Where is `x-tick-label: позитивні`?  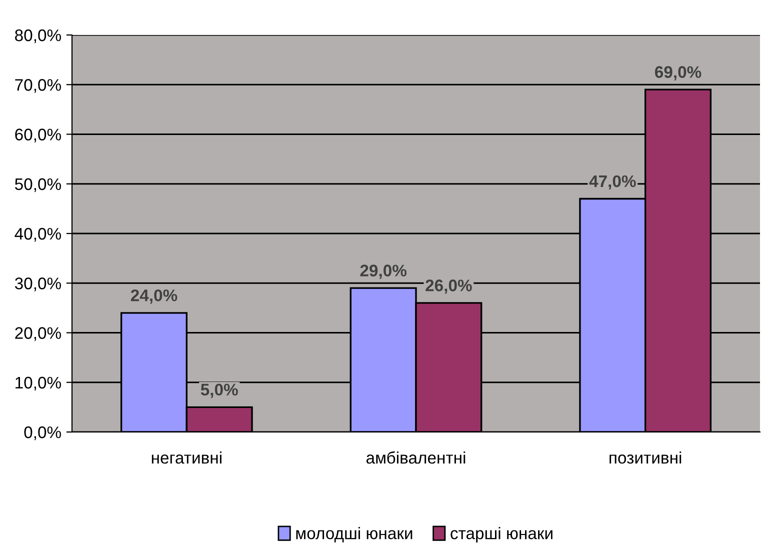 x-tick-label: позитивні is located at coordinates (646, 457).